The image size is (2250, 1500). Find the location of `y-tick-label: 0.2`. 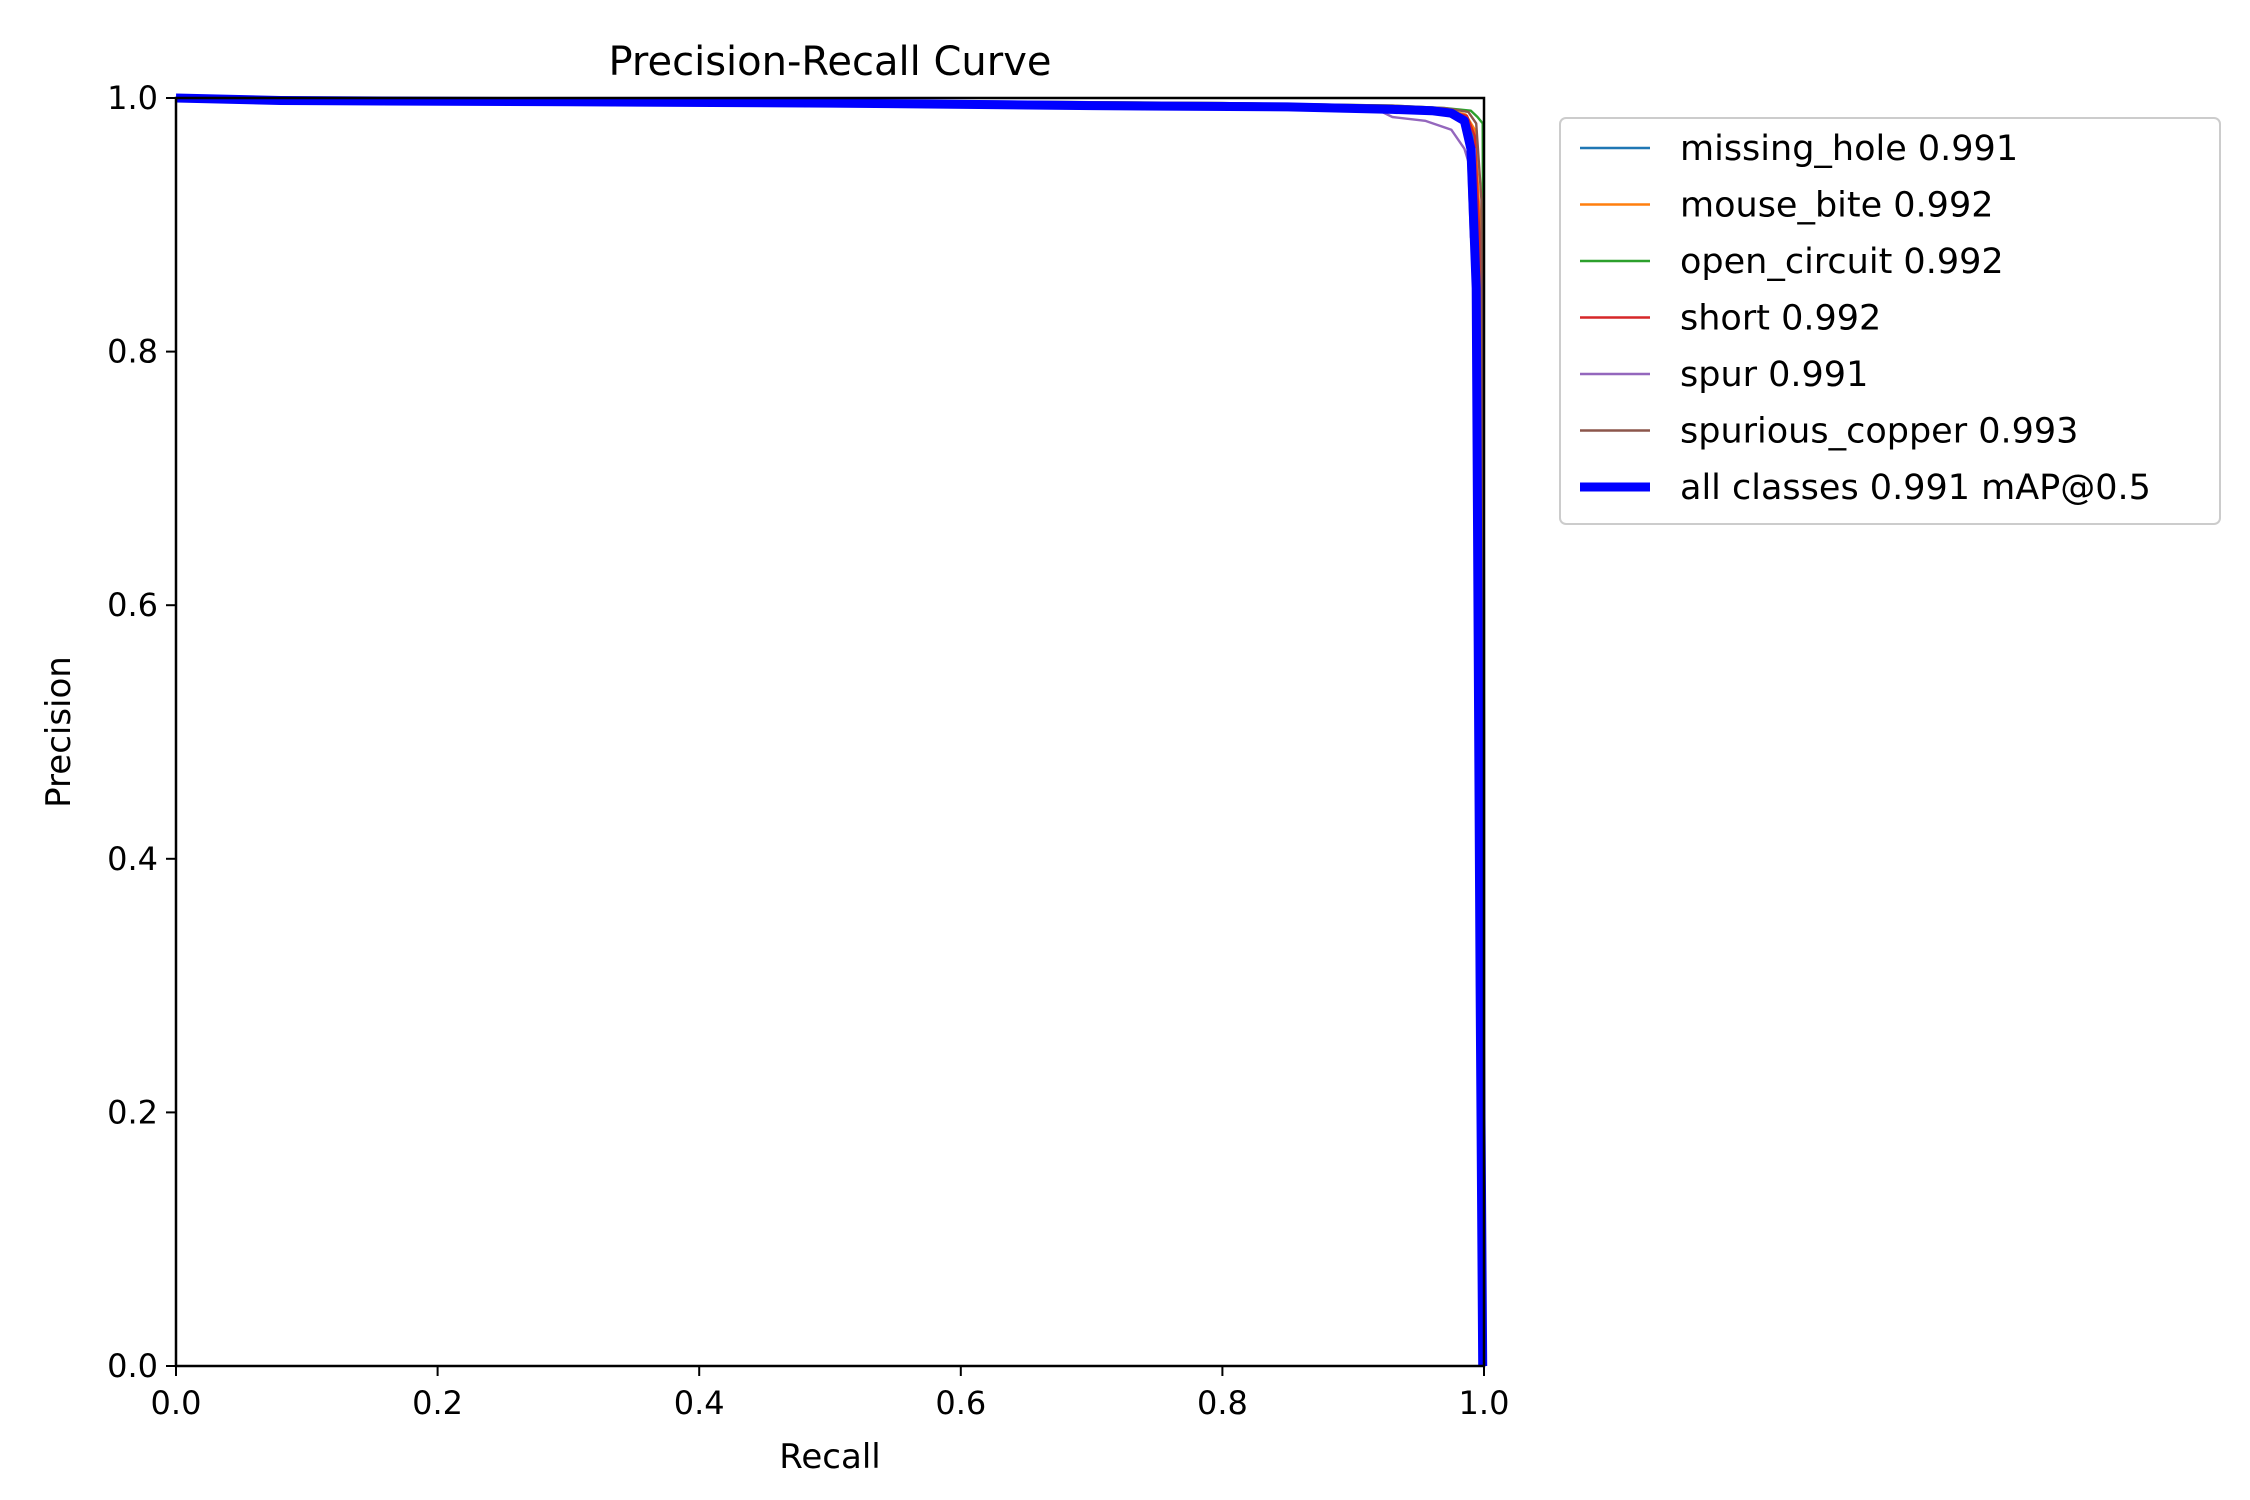

y-tick-label: 0.2 is located at coordinates (132, 1112).